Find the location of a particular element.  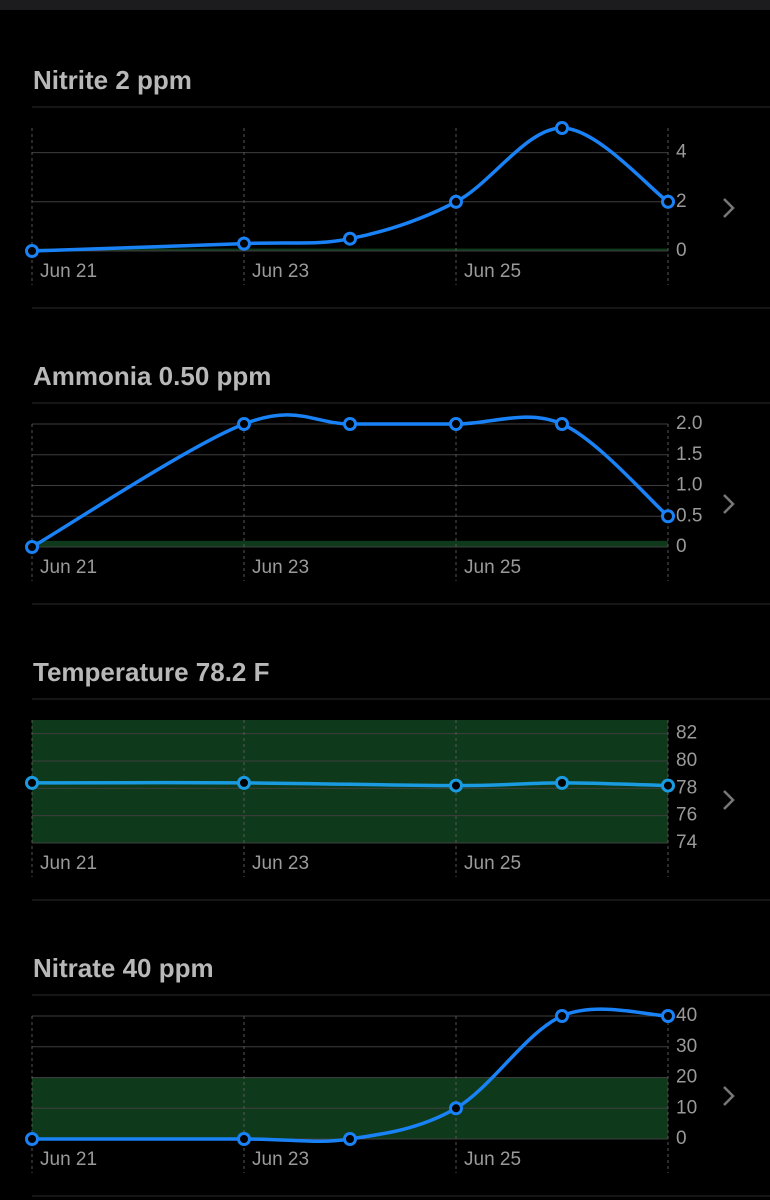

chart-title: Temperature 78.2 F is located at coordinates (151, 672).